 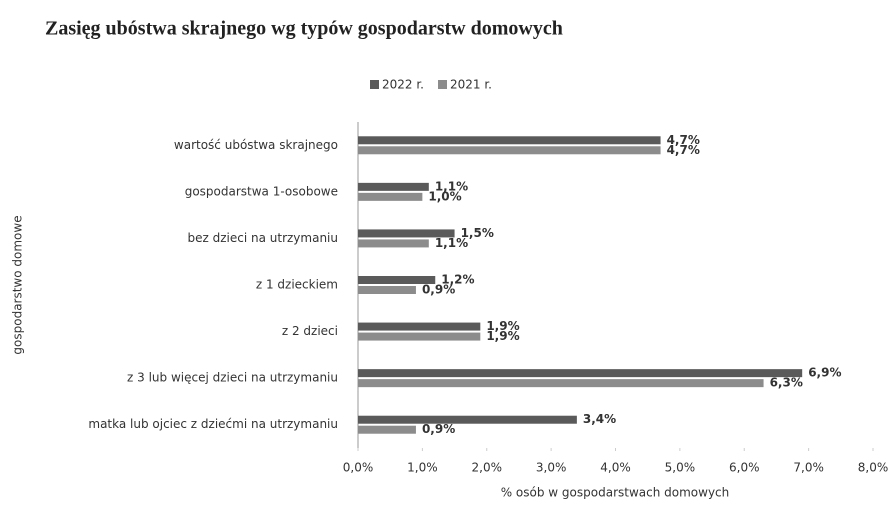 I want to click on y-tick-label: z 2 dzieci, so click(x=310, y=331).